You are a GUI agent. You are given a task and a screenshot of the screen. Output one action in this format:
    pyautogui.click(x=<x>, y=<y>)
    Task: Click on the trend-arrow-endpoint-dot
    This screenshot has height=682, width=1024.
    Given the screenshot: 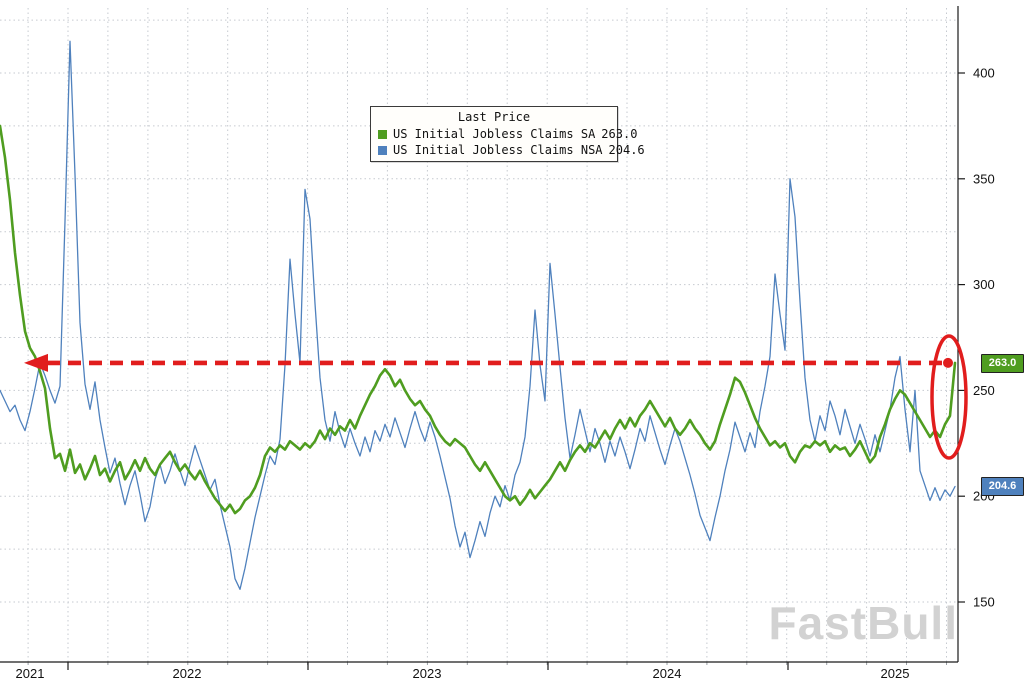 What is the action you would take?
    pyautogui.click(x=948, y=362)
    